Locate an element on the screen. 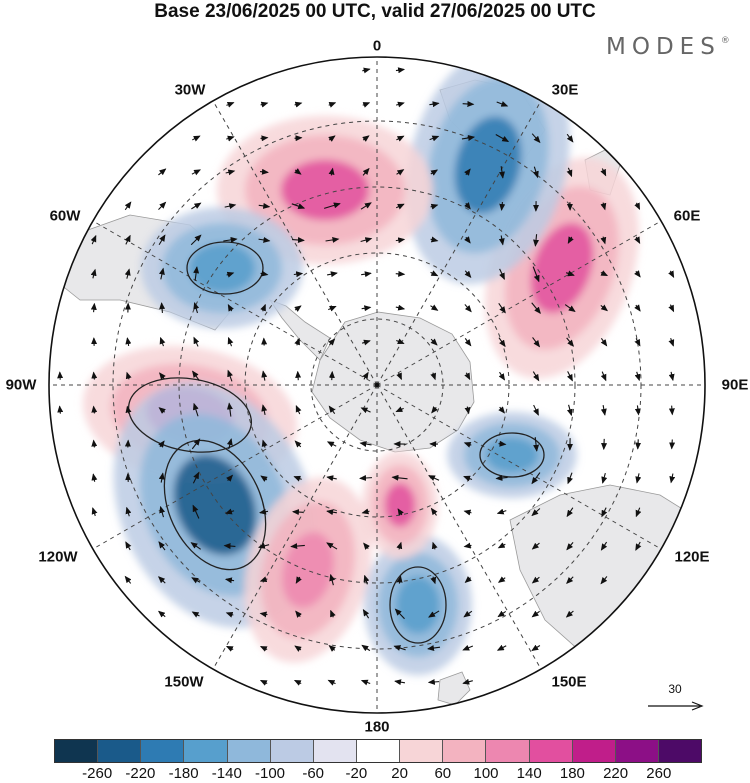 This screenshot has height=783, width=750. lon-label-120e: 120E is located at coordinates (692, 557).